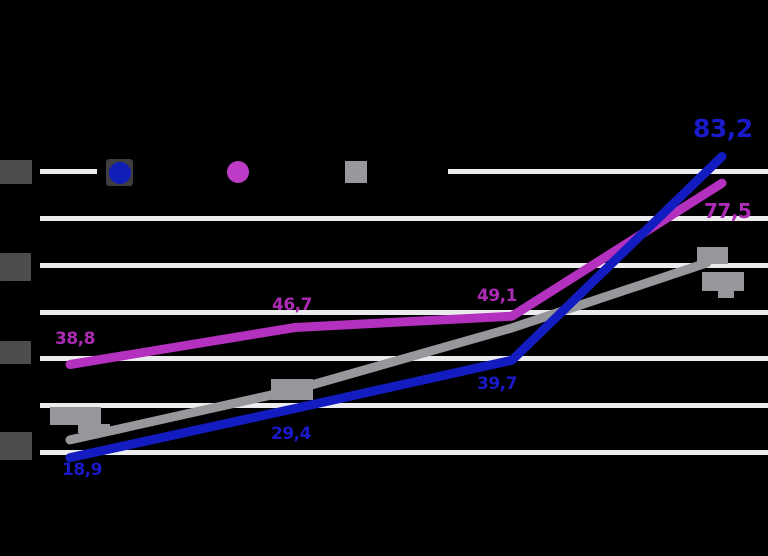 This screenshot has width=768, height=556. What do you see at coordinates (94, 428) in the screenshot?
I see `gray-label-redacted-p1b` at bounding box center [94, 428].